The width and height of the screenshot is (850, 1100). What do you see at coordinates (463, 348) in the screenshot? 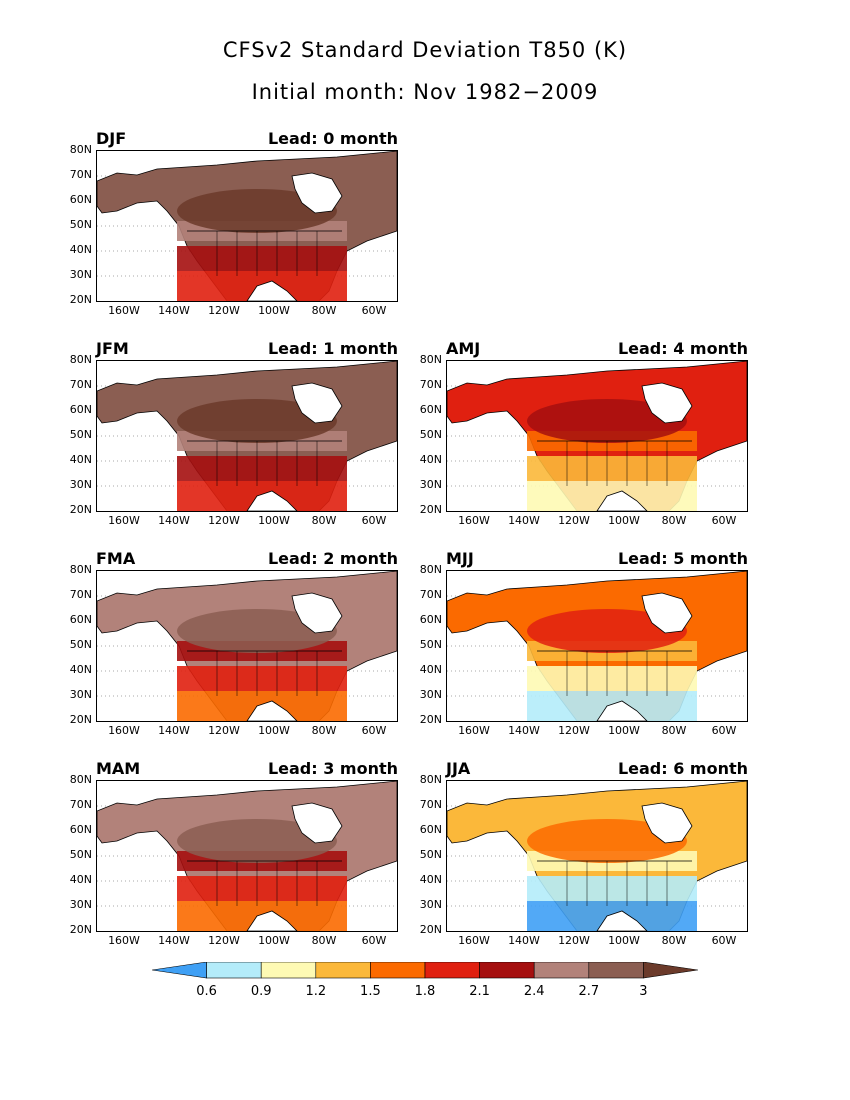
I see `season-label: AMJ` at bounding box center [463, 348].